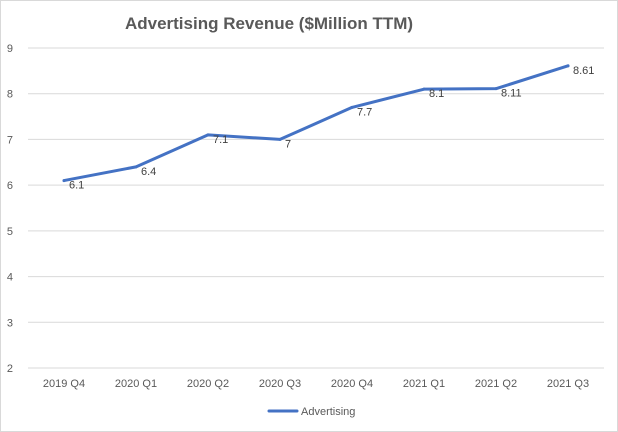  Describe the element at coordinates (10, 186) in the screenshot. I see `y-tick-label: 6` at that location.